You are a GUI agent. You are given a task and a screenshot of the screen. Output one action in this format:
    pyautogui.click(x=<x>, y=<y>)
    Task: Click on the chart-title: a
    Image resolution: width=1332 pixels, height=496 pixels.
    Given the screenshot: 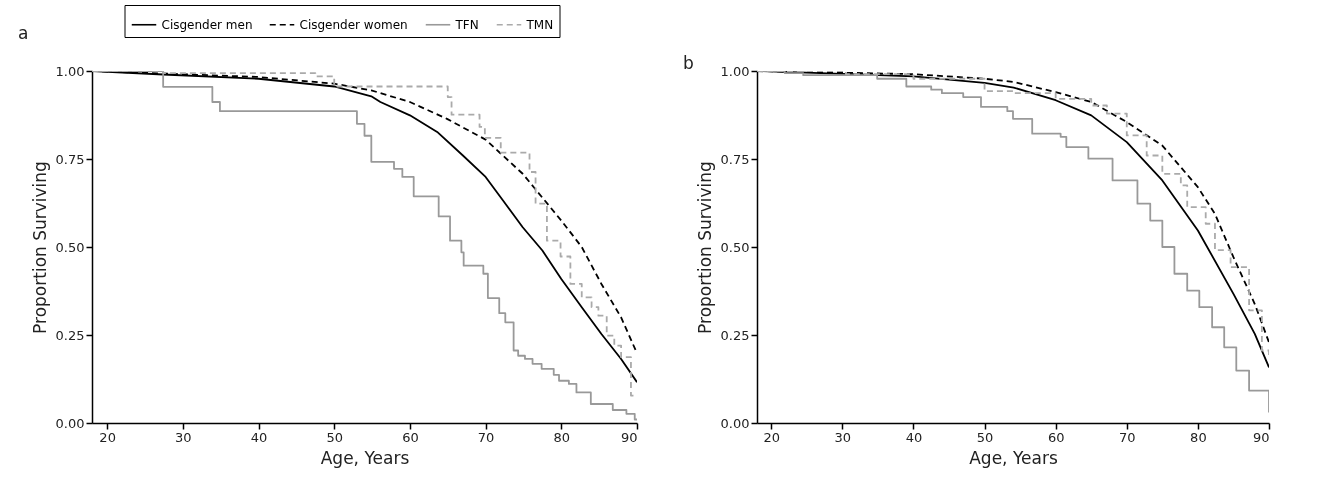 What is the action you would take?
    pyautogui.click(x=23, y=32)
    